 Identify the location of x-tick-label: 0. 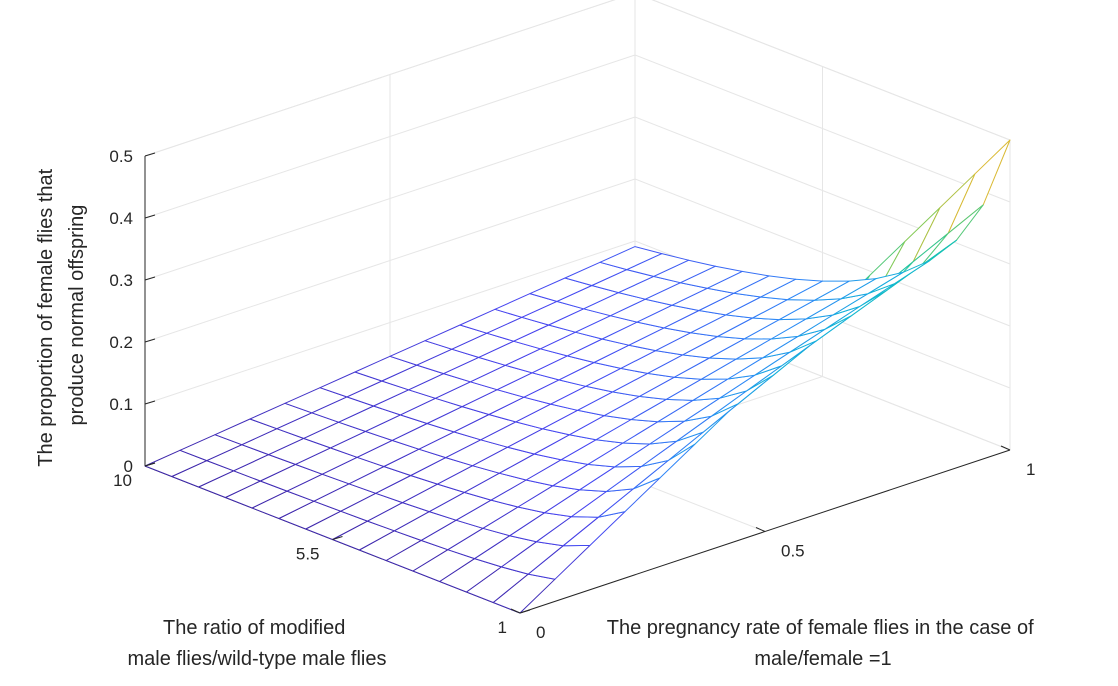
(540, 632).